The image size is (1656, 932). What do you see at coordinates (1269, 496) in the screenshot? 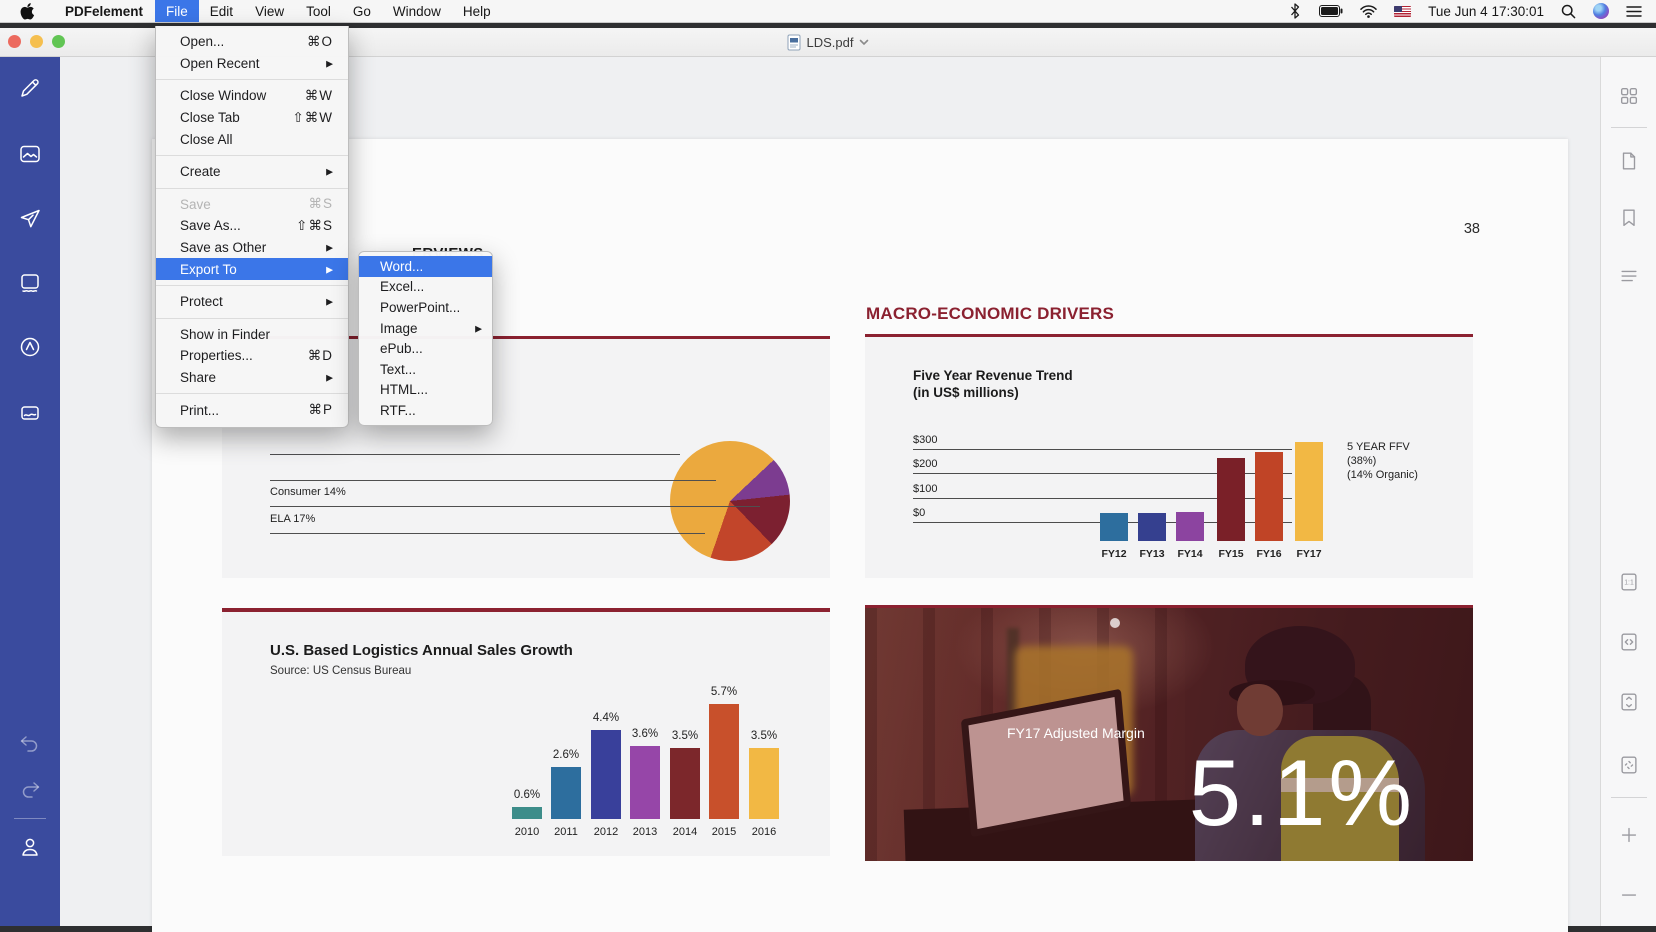
I see `revenue-bar-FY16` at bounding box center [1269, 496].